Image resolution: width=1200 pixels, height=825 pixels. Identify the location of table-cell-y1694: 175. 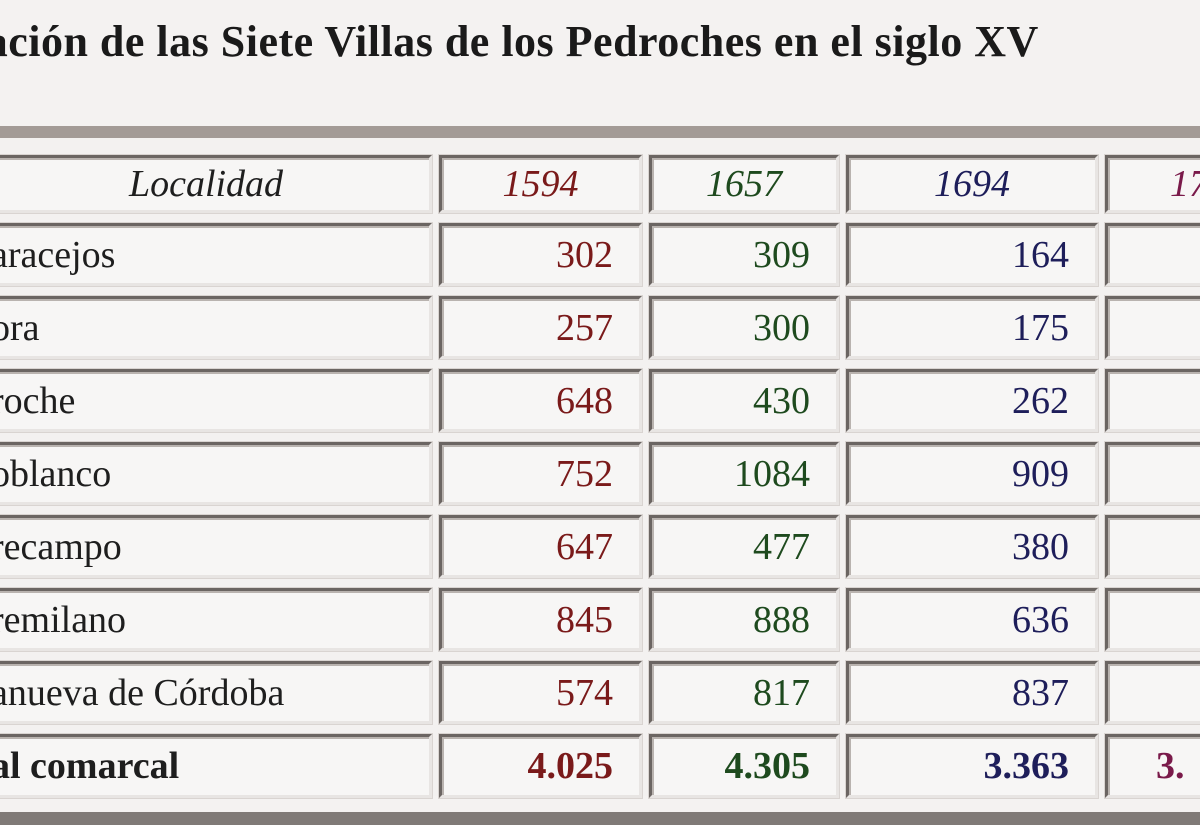
(972, 327).